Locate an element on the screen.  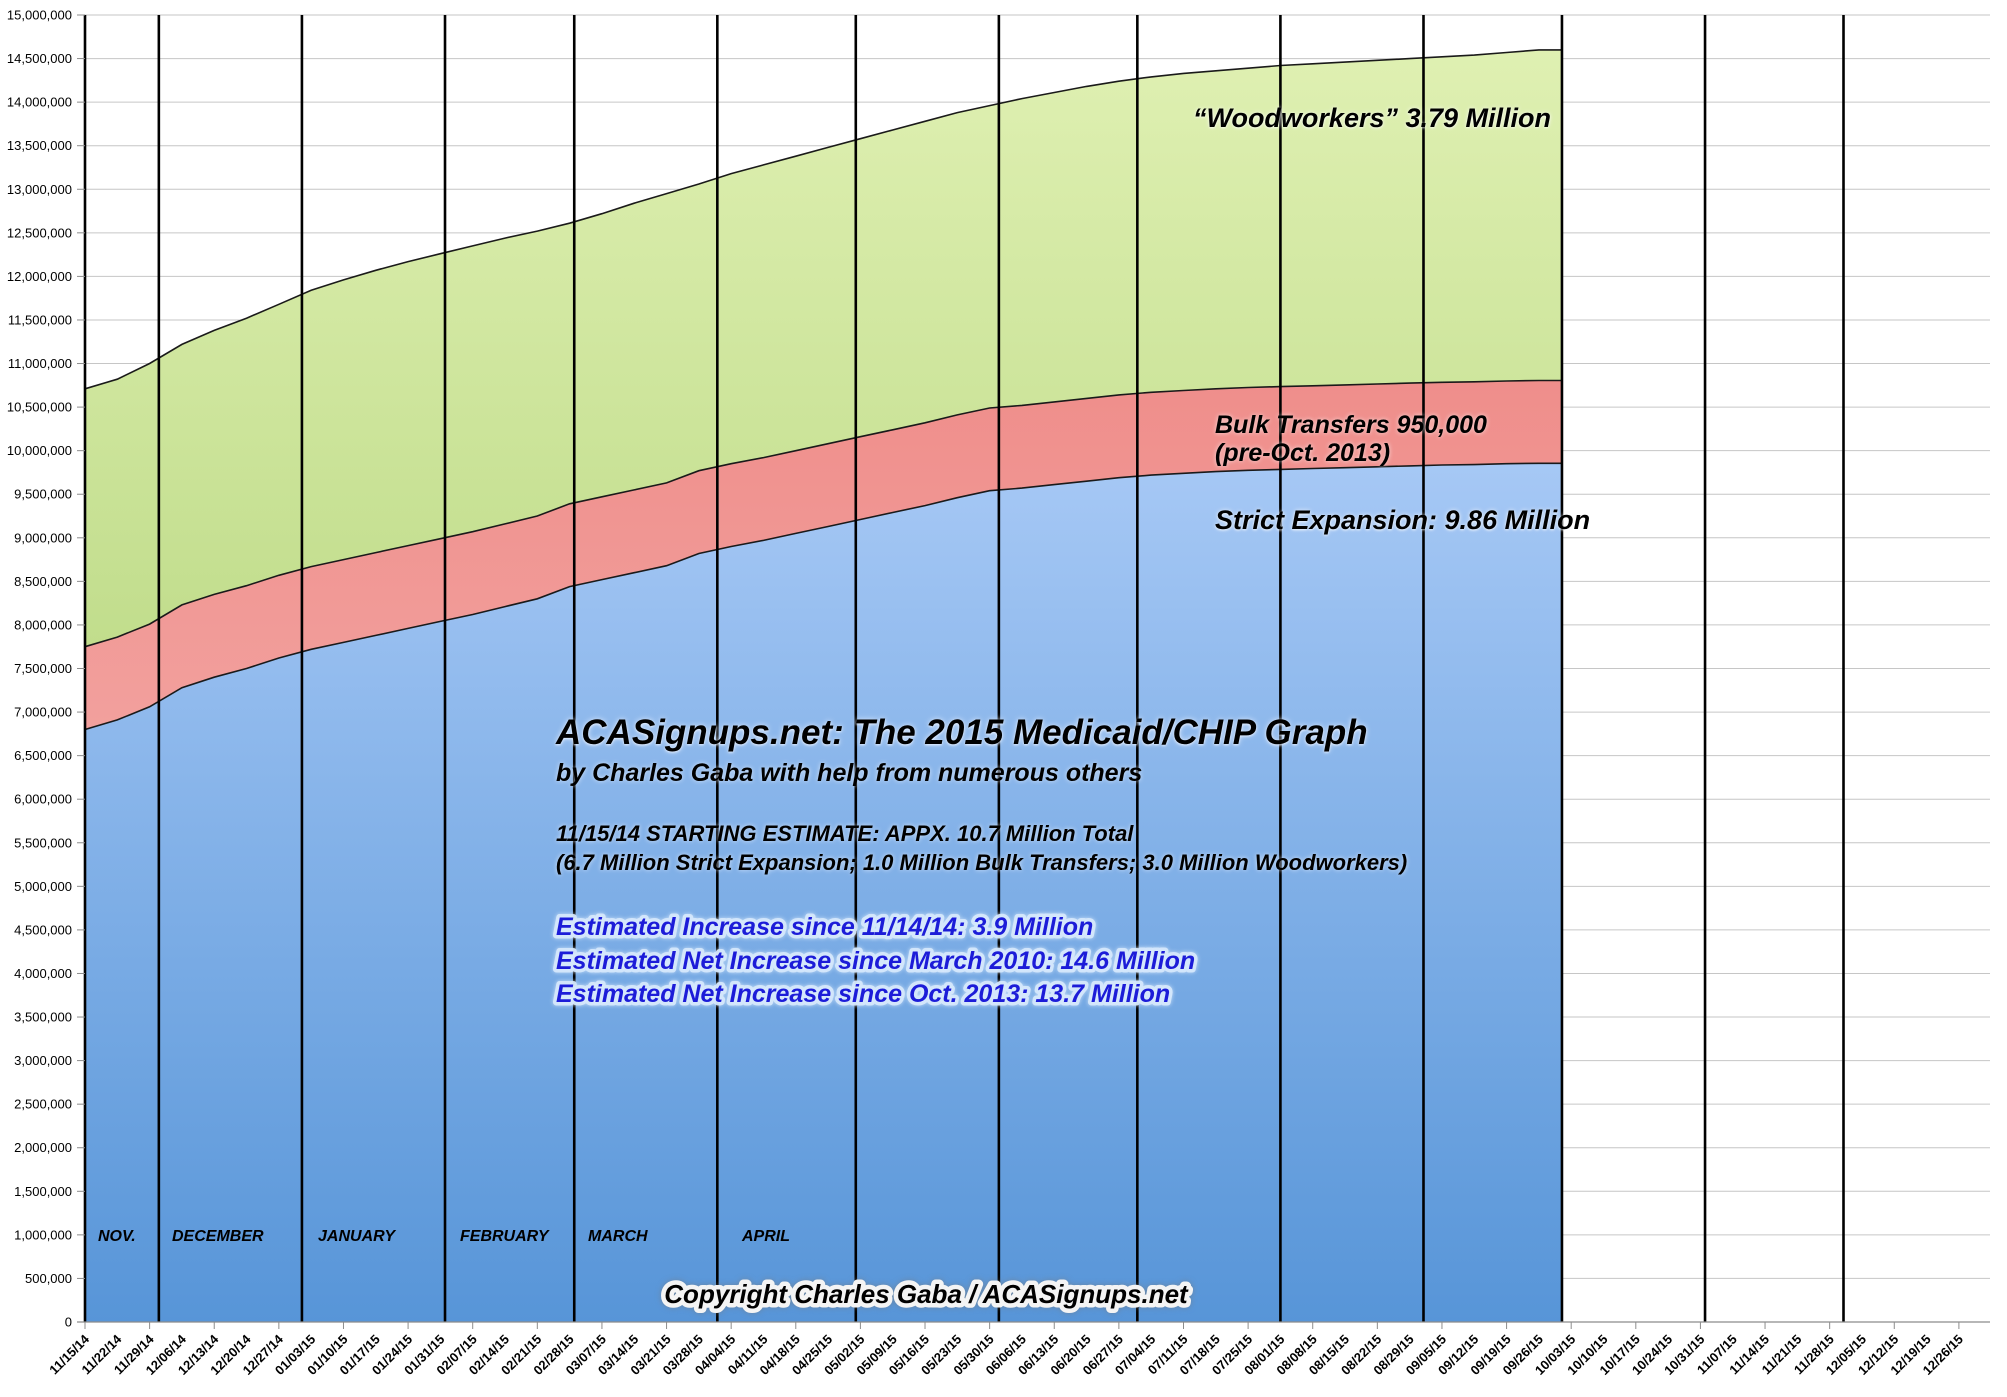
month-label: FEBRUARY is located at coordinates (505, 1236).